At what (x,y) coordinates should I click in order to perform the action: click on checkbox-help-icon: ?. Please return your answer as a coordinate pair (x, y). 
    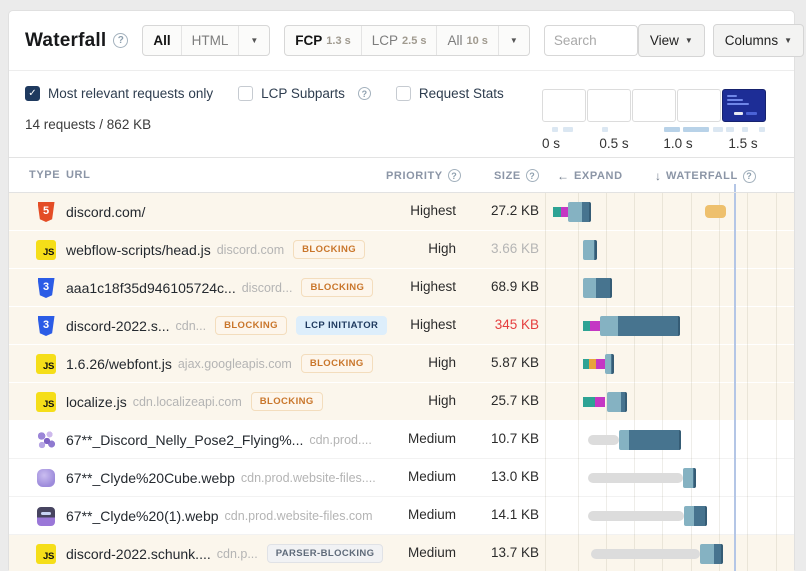
    Looking at the image, I should click on (364, 93).